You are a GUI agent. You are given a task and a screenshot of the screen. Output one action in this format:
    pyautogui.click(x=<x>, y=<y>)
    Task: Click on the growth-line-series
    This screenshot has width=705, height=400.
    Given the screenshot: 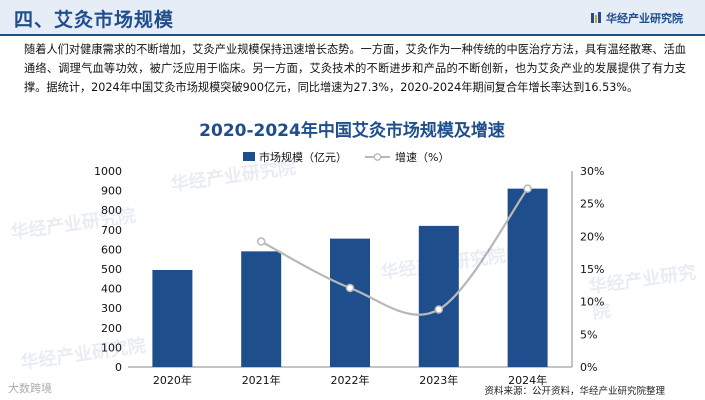 What is the action you would take?
    pyautogui.click(x=394, y=250)
    